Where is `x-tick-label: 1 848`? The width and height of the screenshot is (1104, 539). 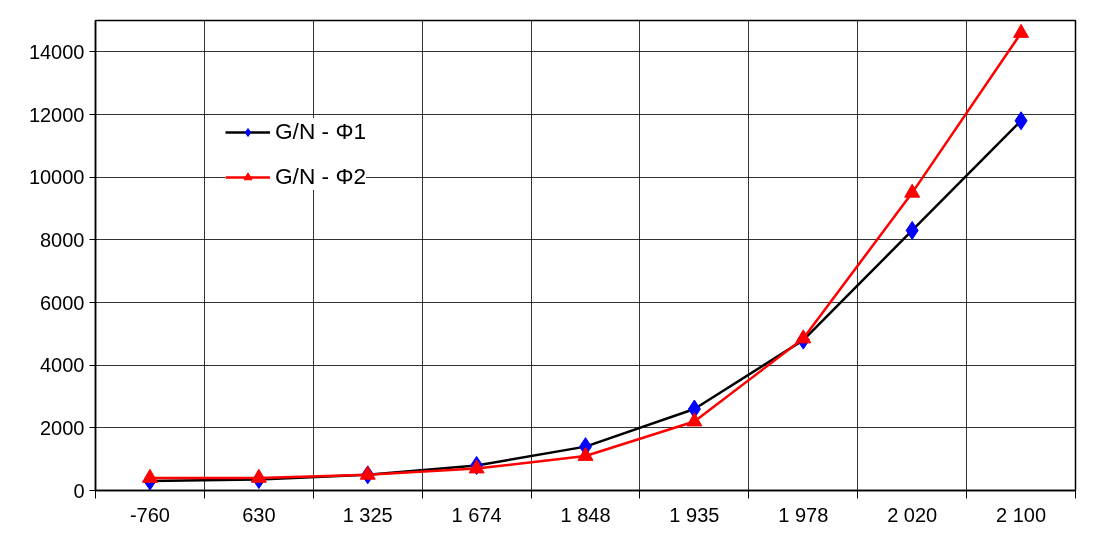
x-tick-label: 1 848 is located at coordinates (585, 514).